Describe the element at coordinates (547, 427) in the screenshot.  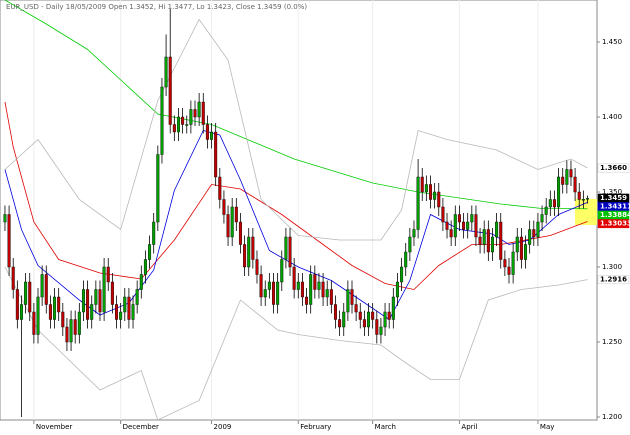
I see `x-tick-label: May` at that location.